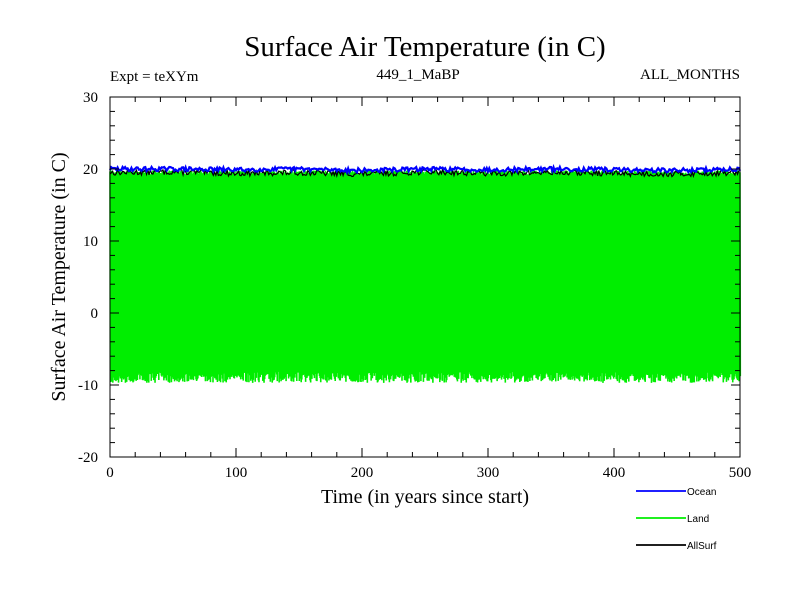 This screenshot has width=800, height=600. What do you see at coordinates (690, 75) in the screenshot?
I see `months-label: ALL_MONTHS` at bounding box center [690, 75].